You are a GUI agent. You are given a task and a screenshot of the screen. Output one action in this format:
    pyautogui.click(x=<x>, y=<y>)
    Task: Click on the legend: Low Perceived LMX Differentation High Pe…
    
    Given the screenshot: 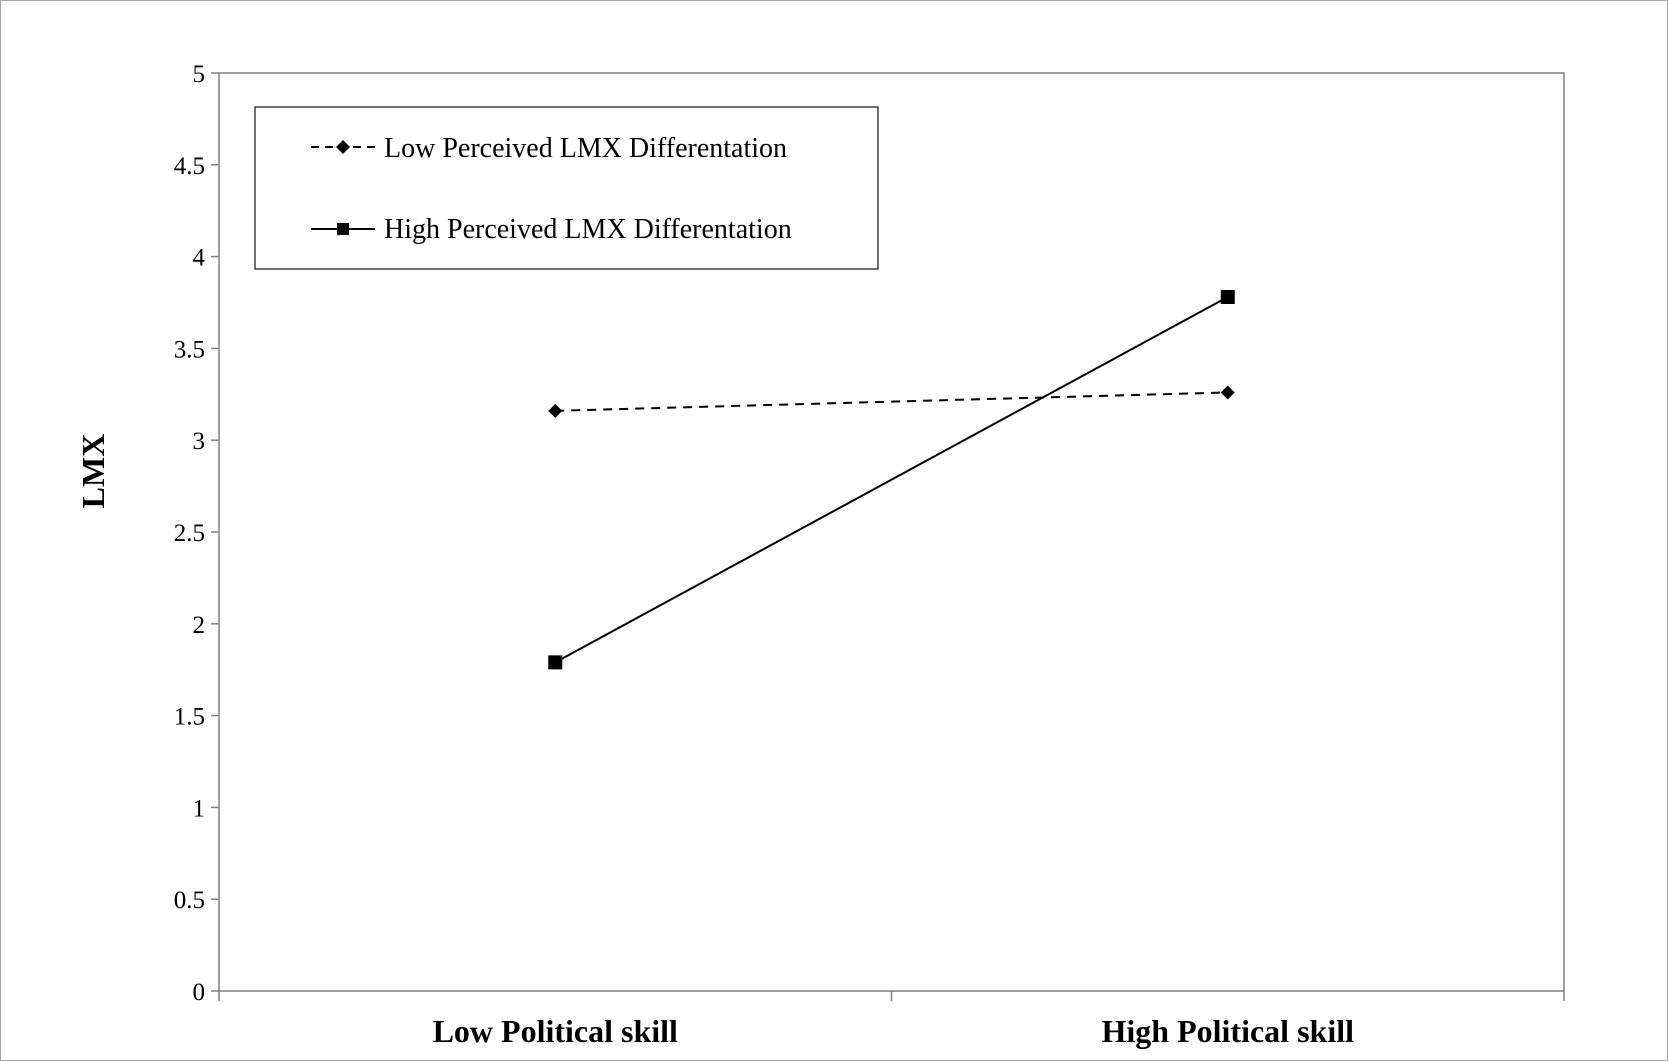 What is the action you would take?
    pyautogui.click(x=566, y=188)
    